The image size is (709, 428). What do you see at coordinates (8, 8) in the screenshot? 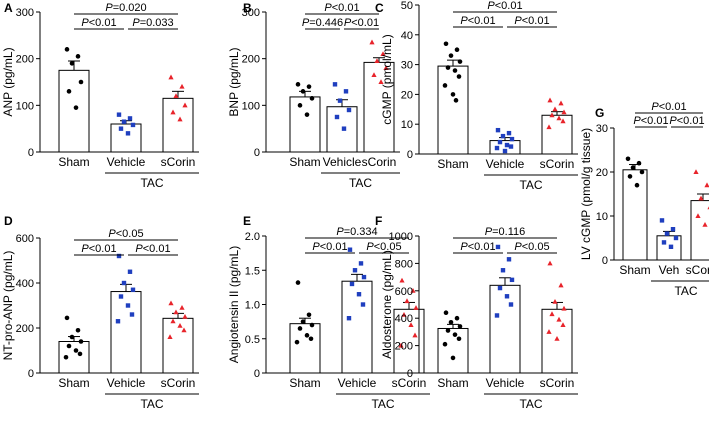
I see `panel-letter-A: A` at bounding box center [8, 8].